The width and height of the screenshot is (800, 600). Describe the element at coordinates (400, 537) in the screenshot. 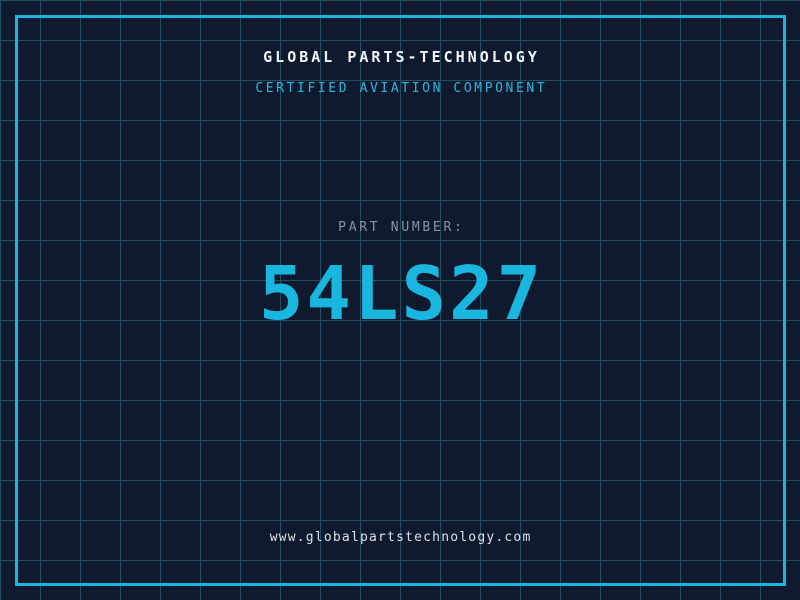

I see `site-url: www.globalpartstechnology.com` at that location.